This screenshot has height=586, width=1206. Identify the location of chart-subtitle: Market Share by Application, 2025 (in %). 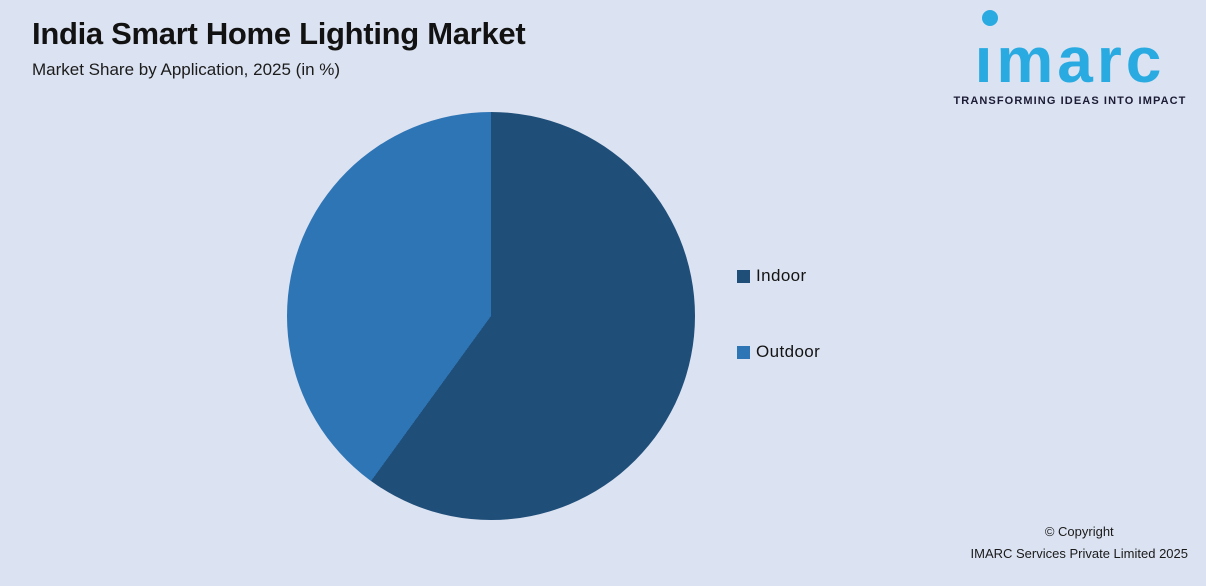
(186, 69).